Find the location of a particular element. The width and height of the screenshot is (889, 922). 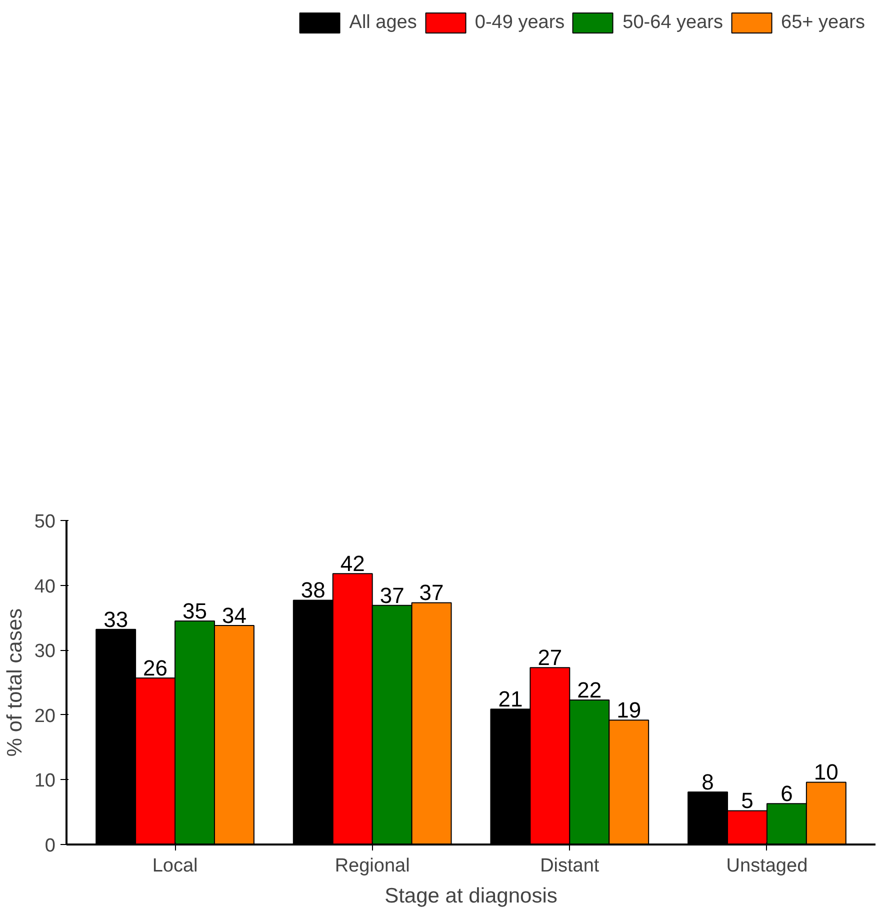

y-axis-title: % of total cases is located at coordinates (14, 682).